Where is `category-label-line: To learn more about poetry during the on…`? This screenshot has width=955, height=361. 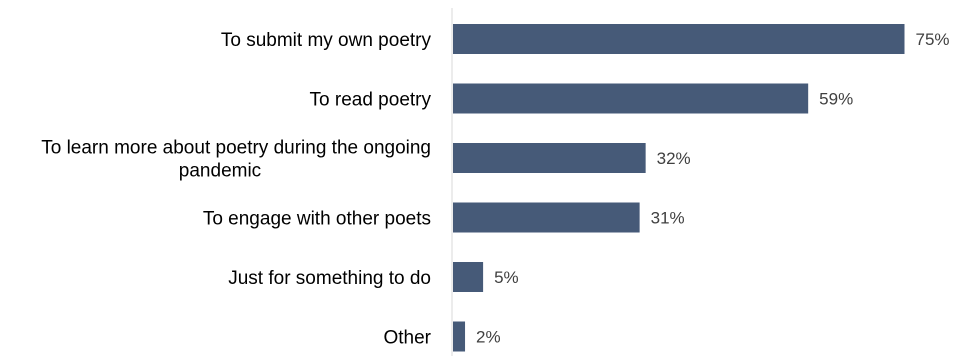 category-label-line: To learn more about poetry during the on… is located at coordinates (236, 148).